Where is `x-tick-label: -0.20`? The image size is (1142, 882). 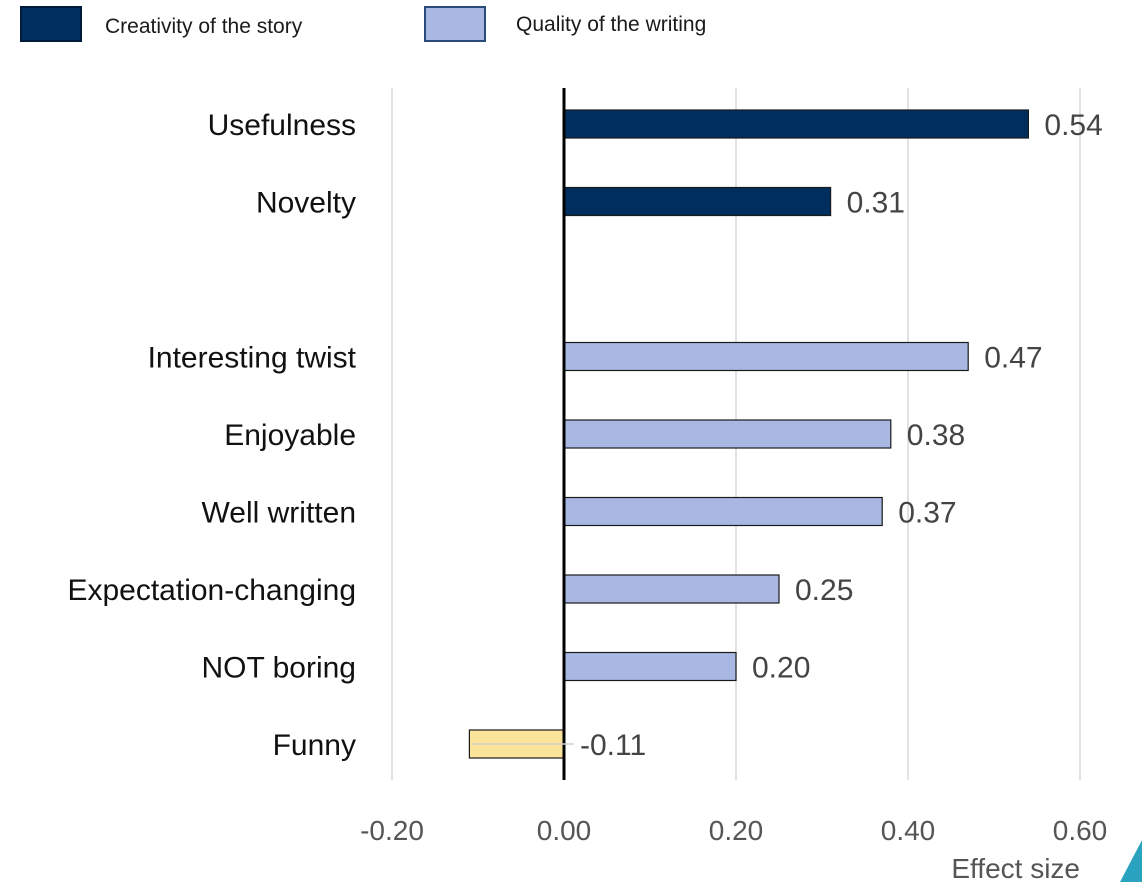 x-tick-label: -0.20 is located at coordinates (392, 830).